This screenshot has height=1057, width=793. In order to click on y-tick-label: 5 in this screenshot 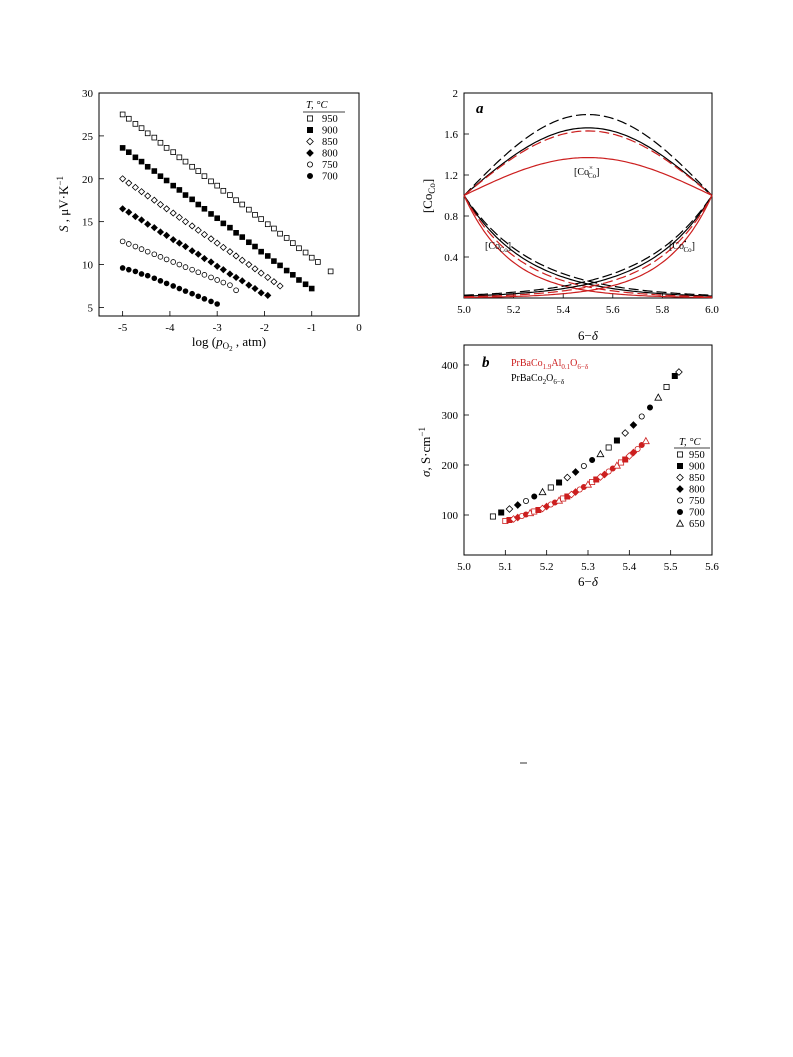, I will do `click(91, 308)`.